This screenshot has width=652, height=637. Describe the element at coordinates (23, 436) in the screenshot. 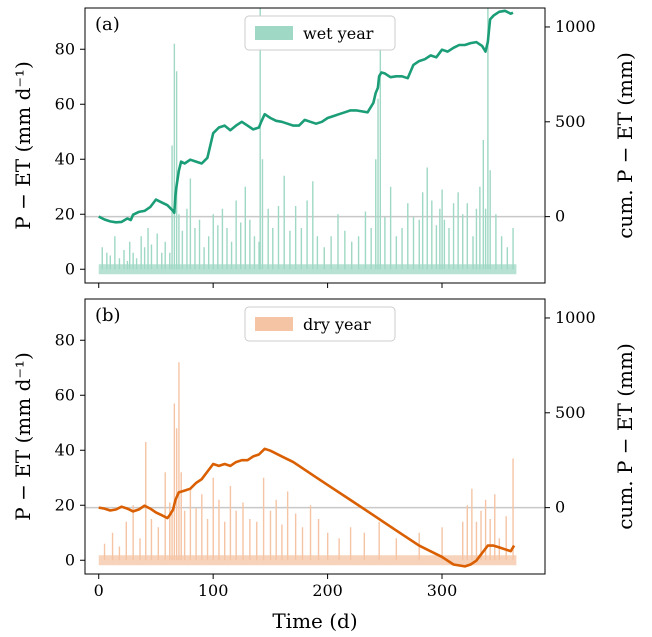

I see `y-left-axis-label: P − ET (mm d⁻¹)` at that location.